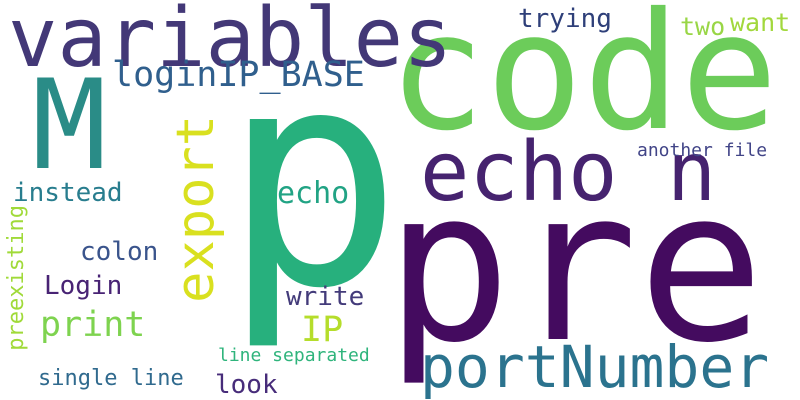  I want to click on word-loginip-base: loginIP_BASE, so click(238, 75).